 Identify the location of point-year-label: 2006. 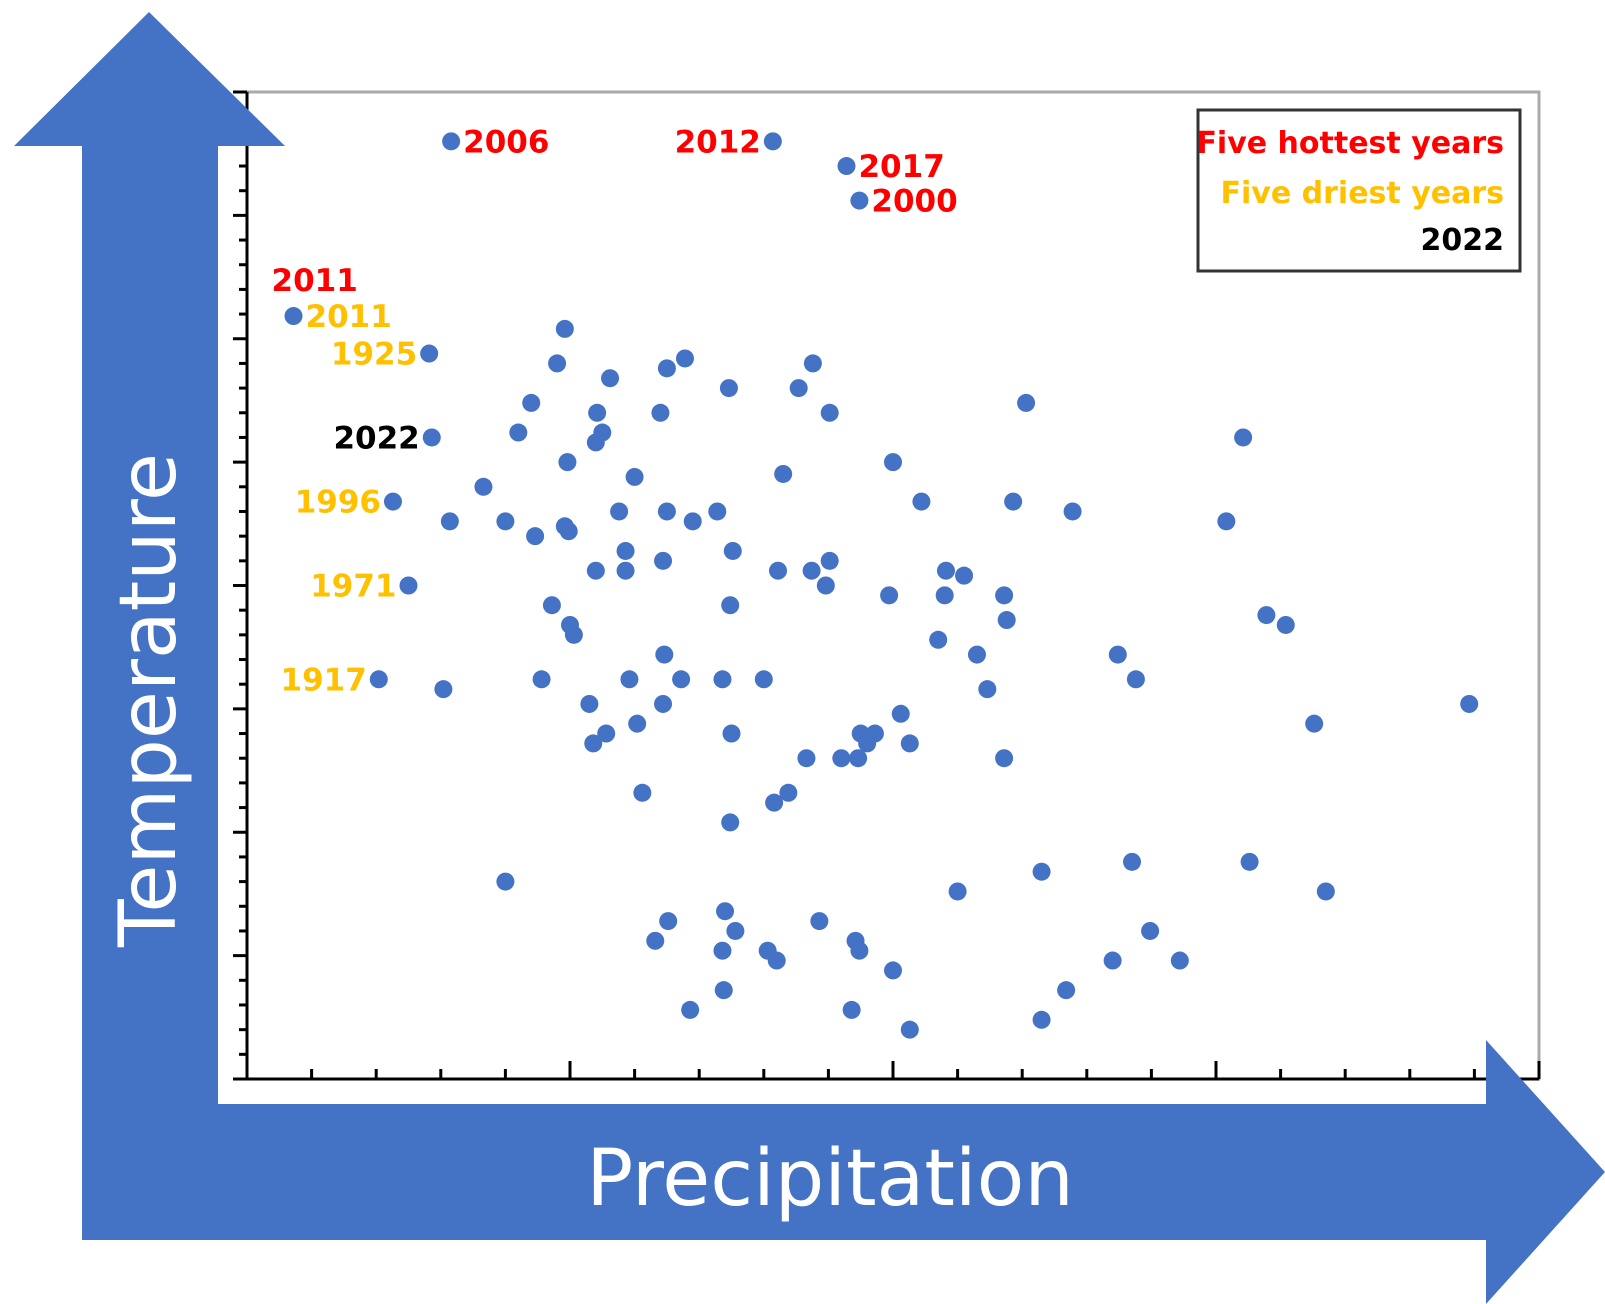
(506, 142).